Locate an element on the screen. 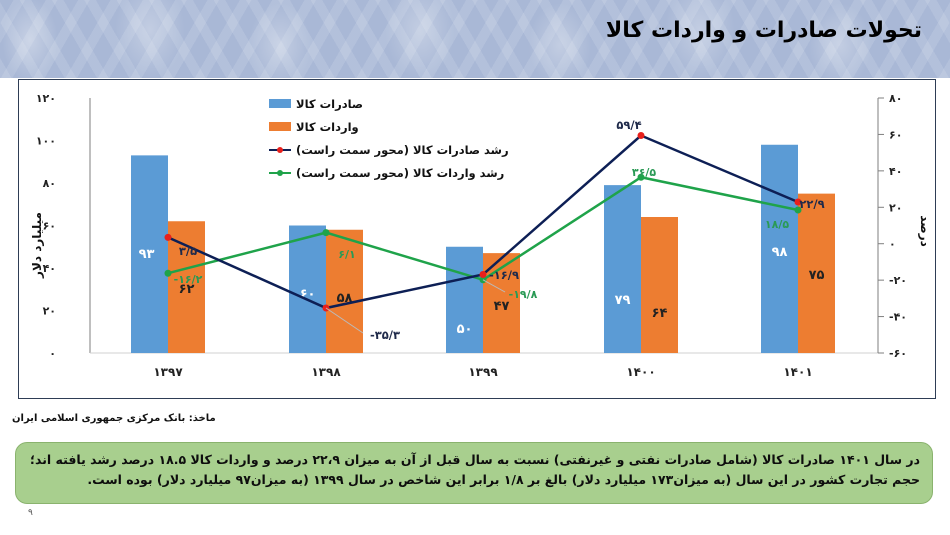 The width and height of the screenshot is (950, 535). page-title: تحولات صادرات و واردات کالا is located at coordinates (763, 30).